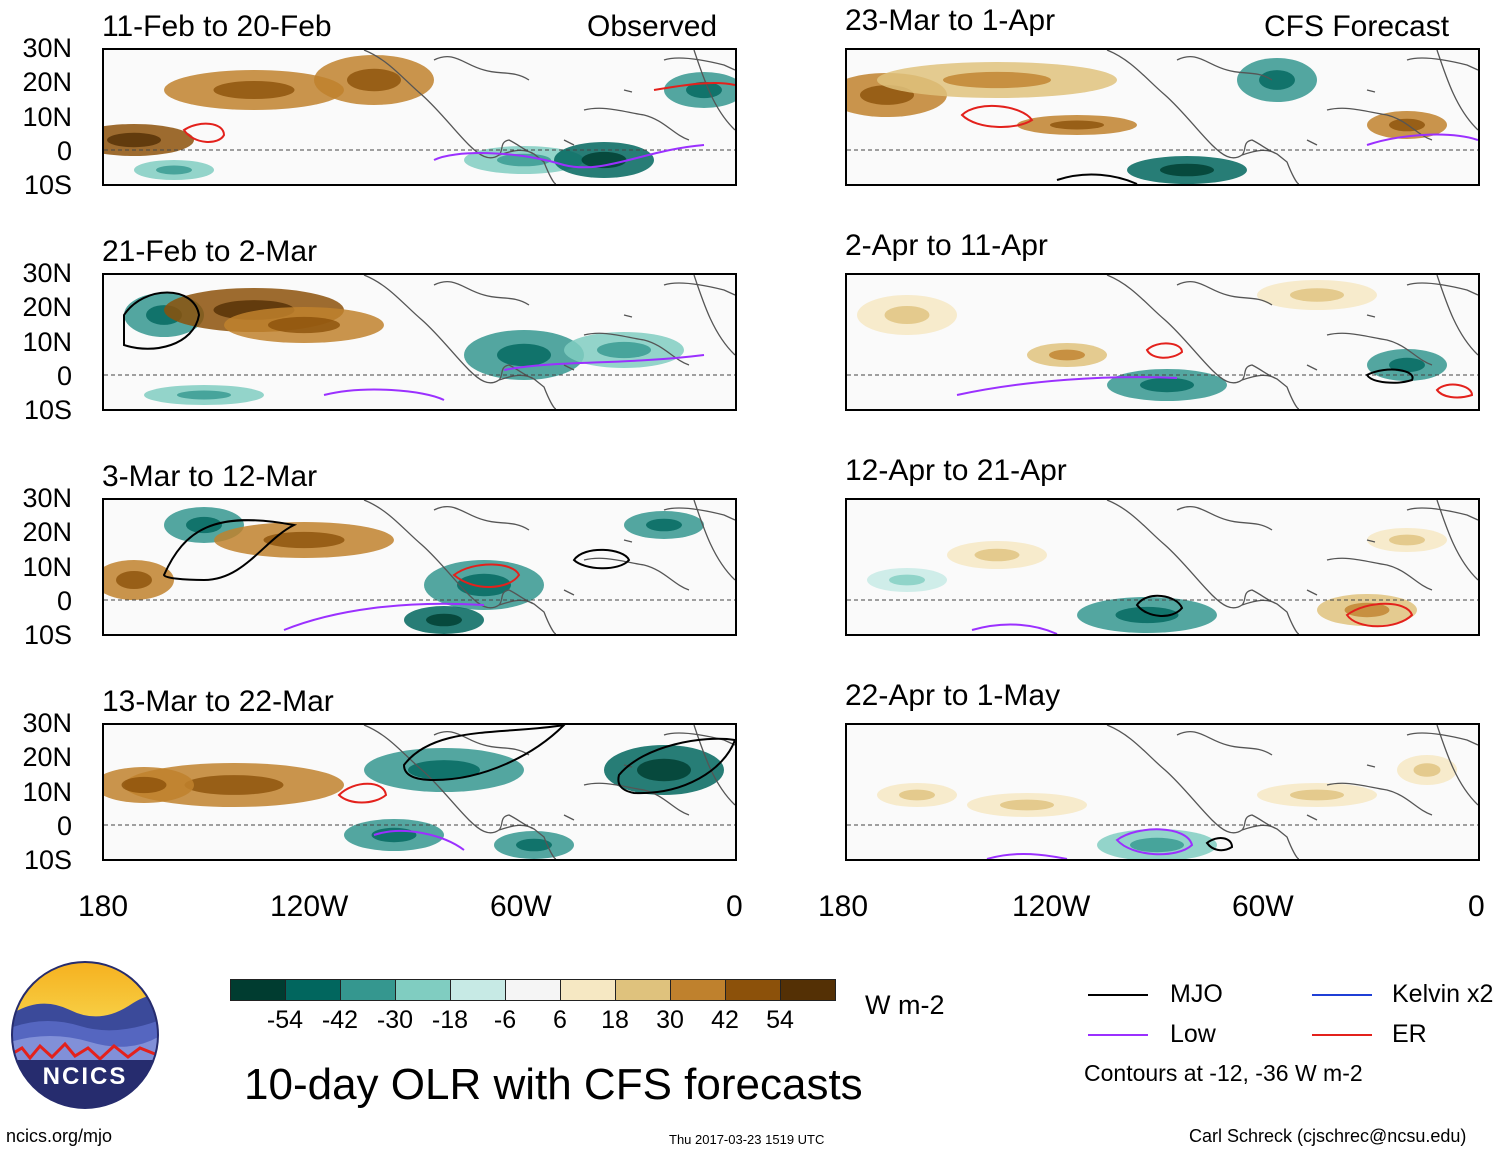 This screenshot has width=1510, height=1152. Describe the element at coordinates (340, 1020) in the screenshot. I see `colorbar-tick-label: -42` at that location.